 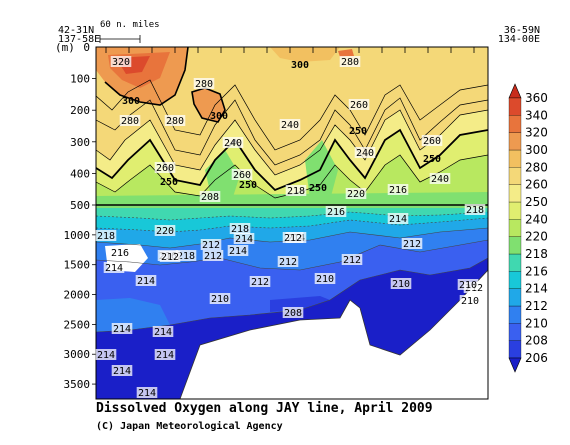 I want to click on y-tick-label: 100, so click(x=80, y=79).